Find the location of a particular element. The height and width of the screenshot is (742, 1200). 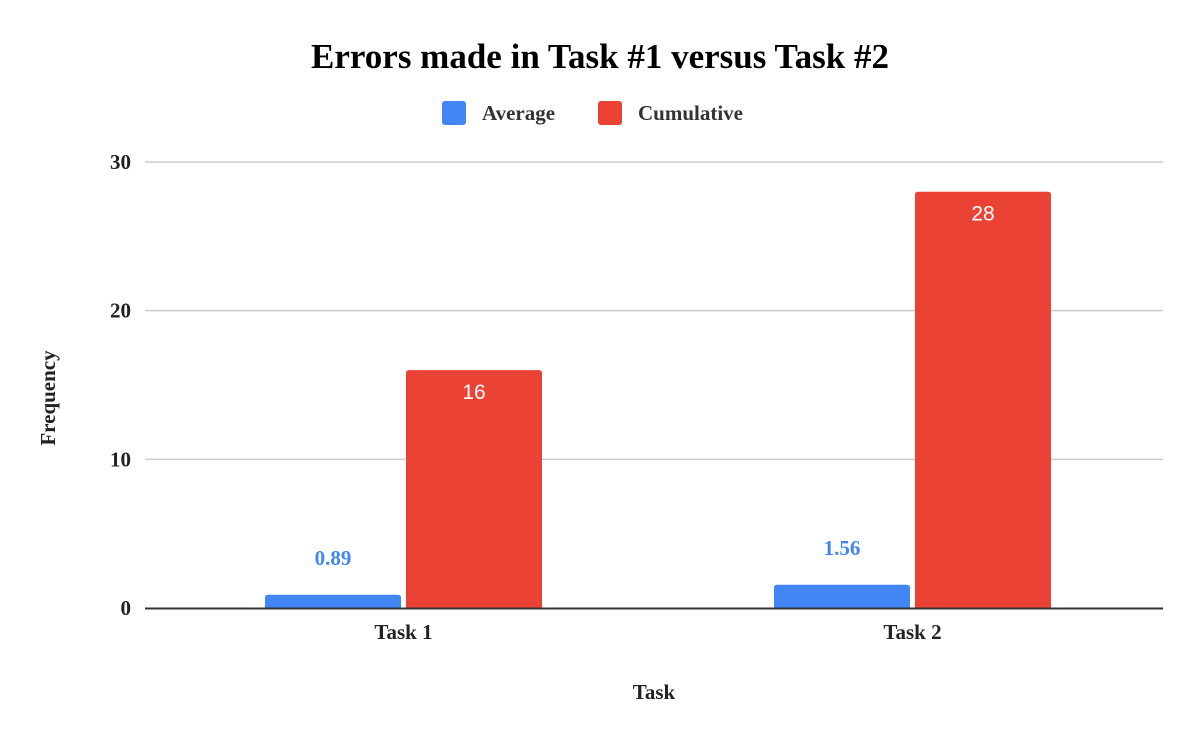

data-label-cumulative: 16 is located at coordinates (473, 392).